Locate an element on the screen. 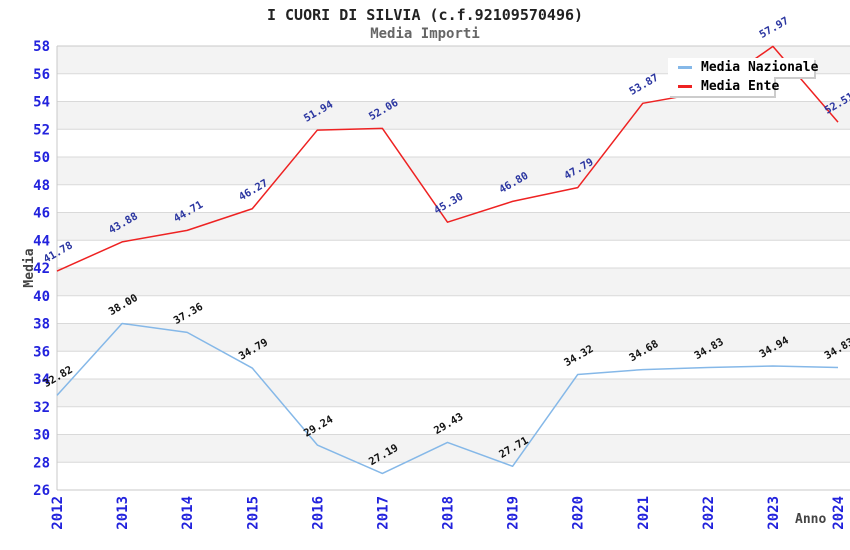 The height and width of the screenshot is (550, 850). x-tick-label: 2015 is located at coordinates (253, 513).